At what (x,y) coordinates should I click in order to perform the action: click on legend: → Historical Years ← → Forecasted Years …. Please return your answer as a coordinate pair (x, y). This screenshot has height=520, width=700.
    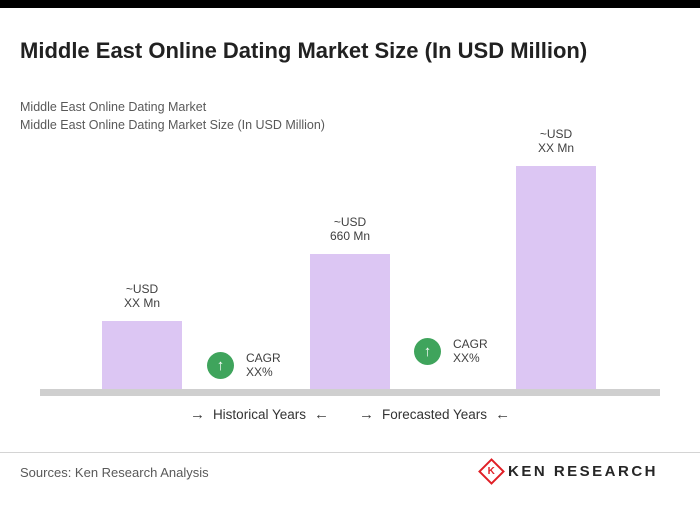
    Looking at the image, I should click on (350, 414).